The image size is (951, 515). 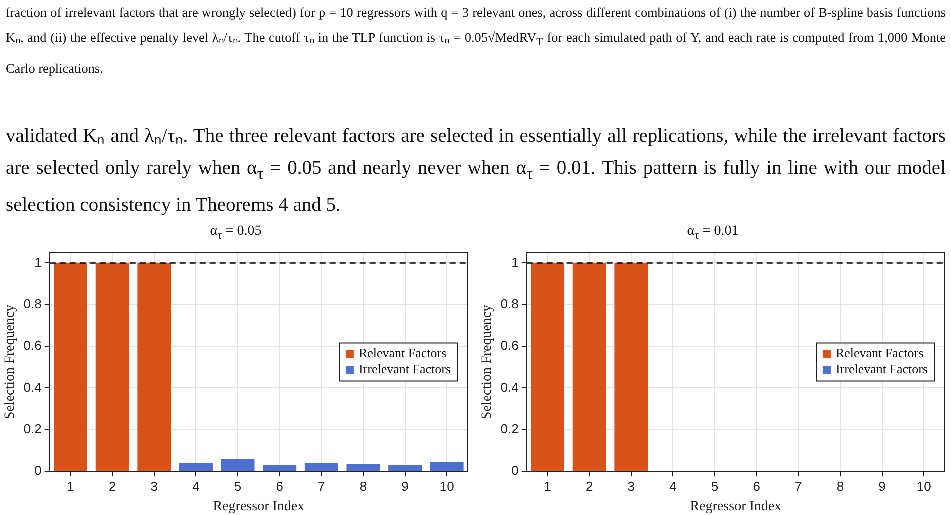 I want to click on chart-title: α$_{τ}$ = 0.05, so click(x=236, y=232).